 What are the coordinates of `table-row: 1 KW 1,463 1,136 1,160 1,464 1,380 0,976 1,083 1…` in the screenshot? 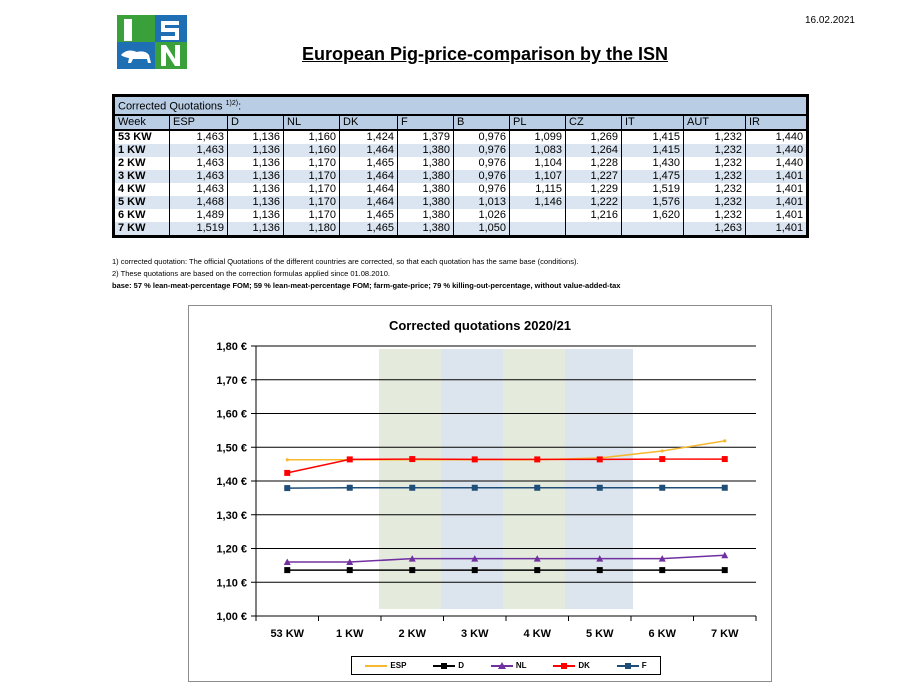 It's located at (460, 150).